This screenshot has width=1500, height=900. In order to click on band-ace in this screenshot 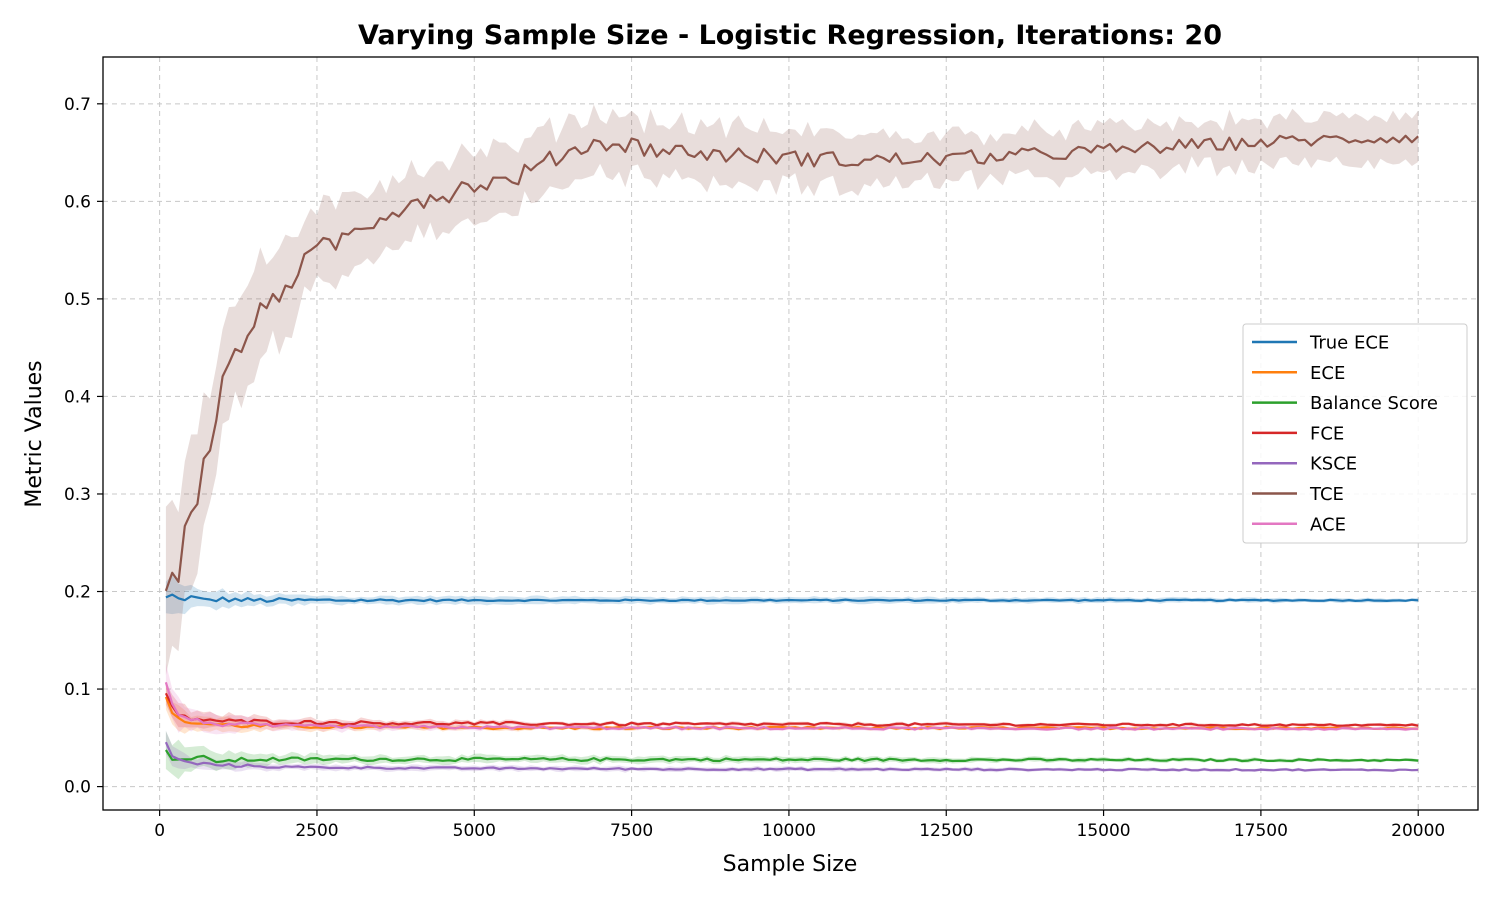, I will do `click(792, 699)`.